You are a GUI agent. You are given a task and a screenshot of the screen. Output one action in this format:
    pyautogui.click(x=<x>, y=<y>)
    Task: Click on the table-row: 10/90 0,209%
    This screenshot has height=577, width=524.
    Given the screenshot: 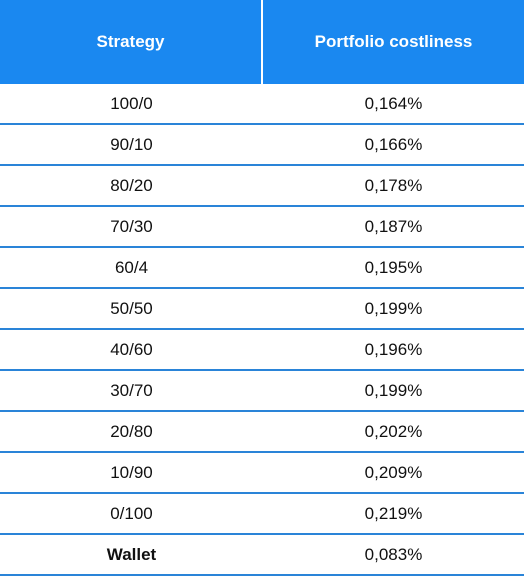 What is the action you would take?
    pyautogui.click(x=262, y=473)
    